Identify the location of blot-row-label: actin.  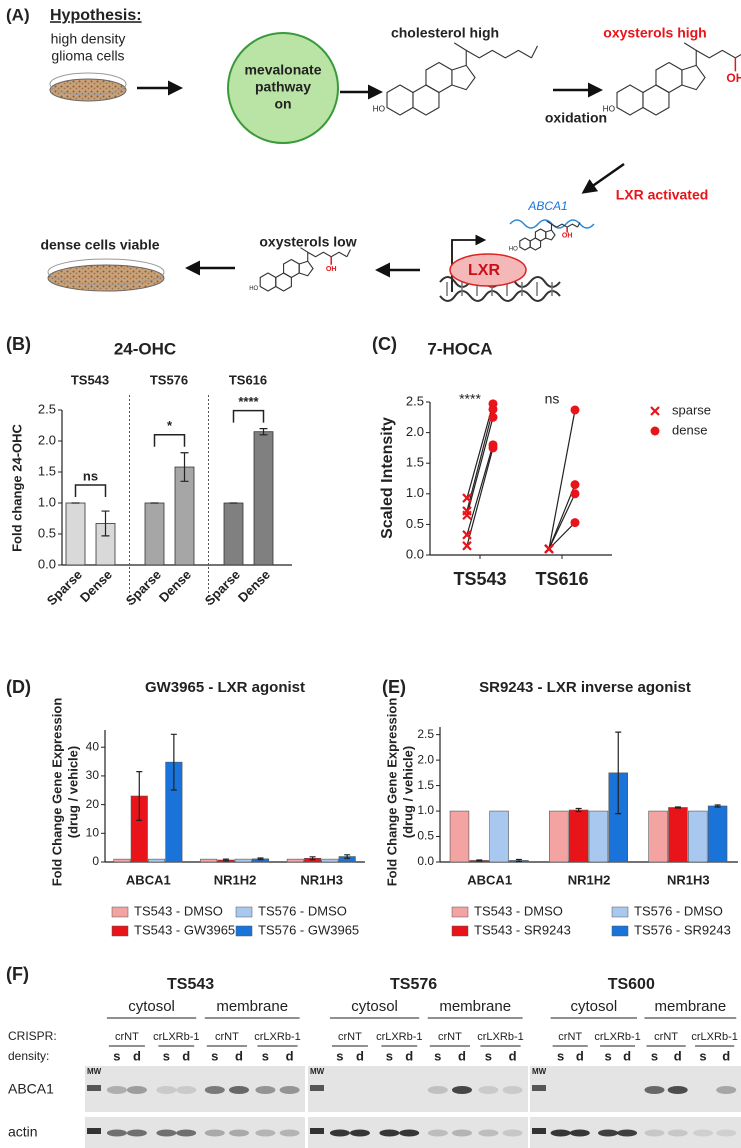
(23, 1132).